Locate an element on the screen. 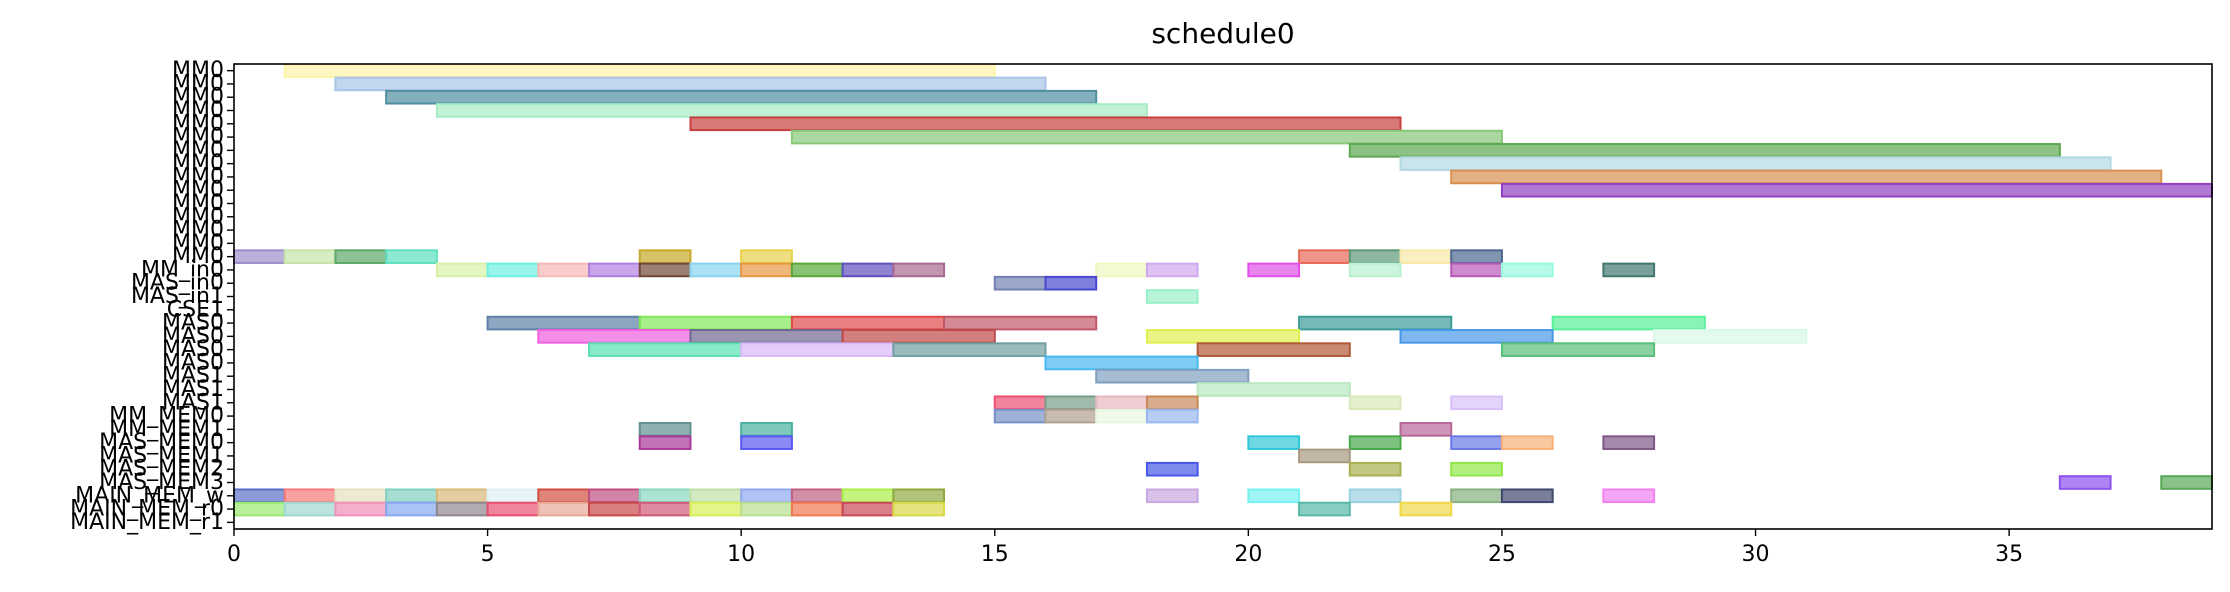 Image resolution: width=2230 pixels, height=592 pixels. y-tick-label: MM_MEM1 is located at coordinates (166, 429).